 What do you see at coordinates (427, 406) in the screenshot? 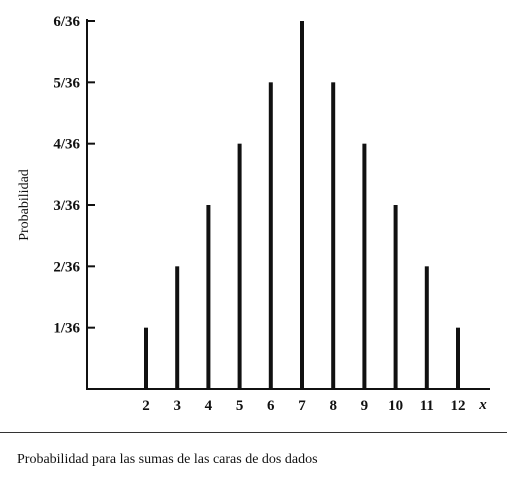
I see `x-tick-label: 11` at bounding box center [427, 406].